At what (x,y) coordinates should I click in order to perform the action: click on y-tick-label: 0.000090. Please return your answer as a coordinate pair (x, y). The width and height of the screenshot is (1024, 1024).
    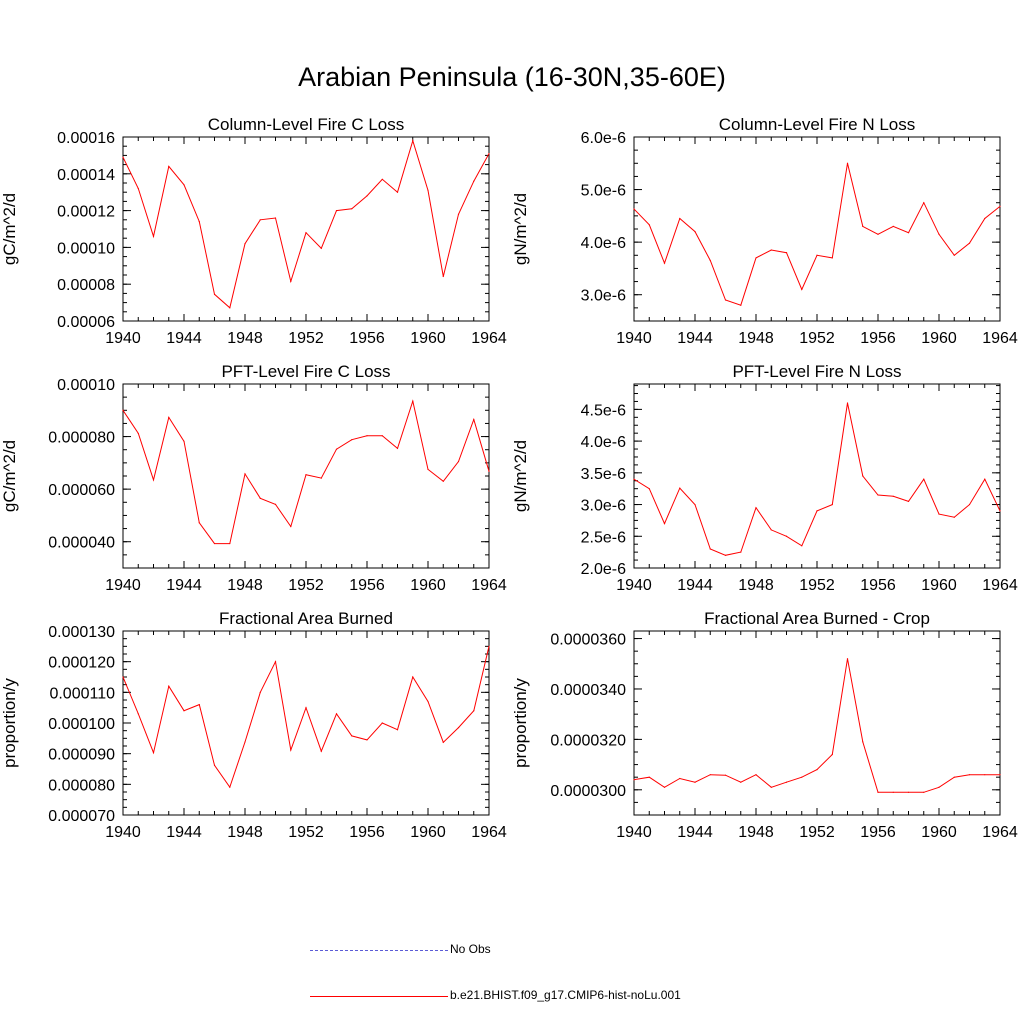
    Looking at the image, I should click on (81, 755).